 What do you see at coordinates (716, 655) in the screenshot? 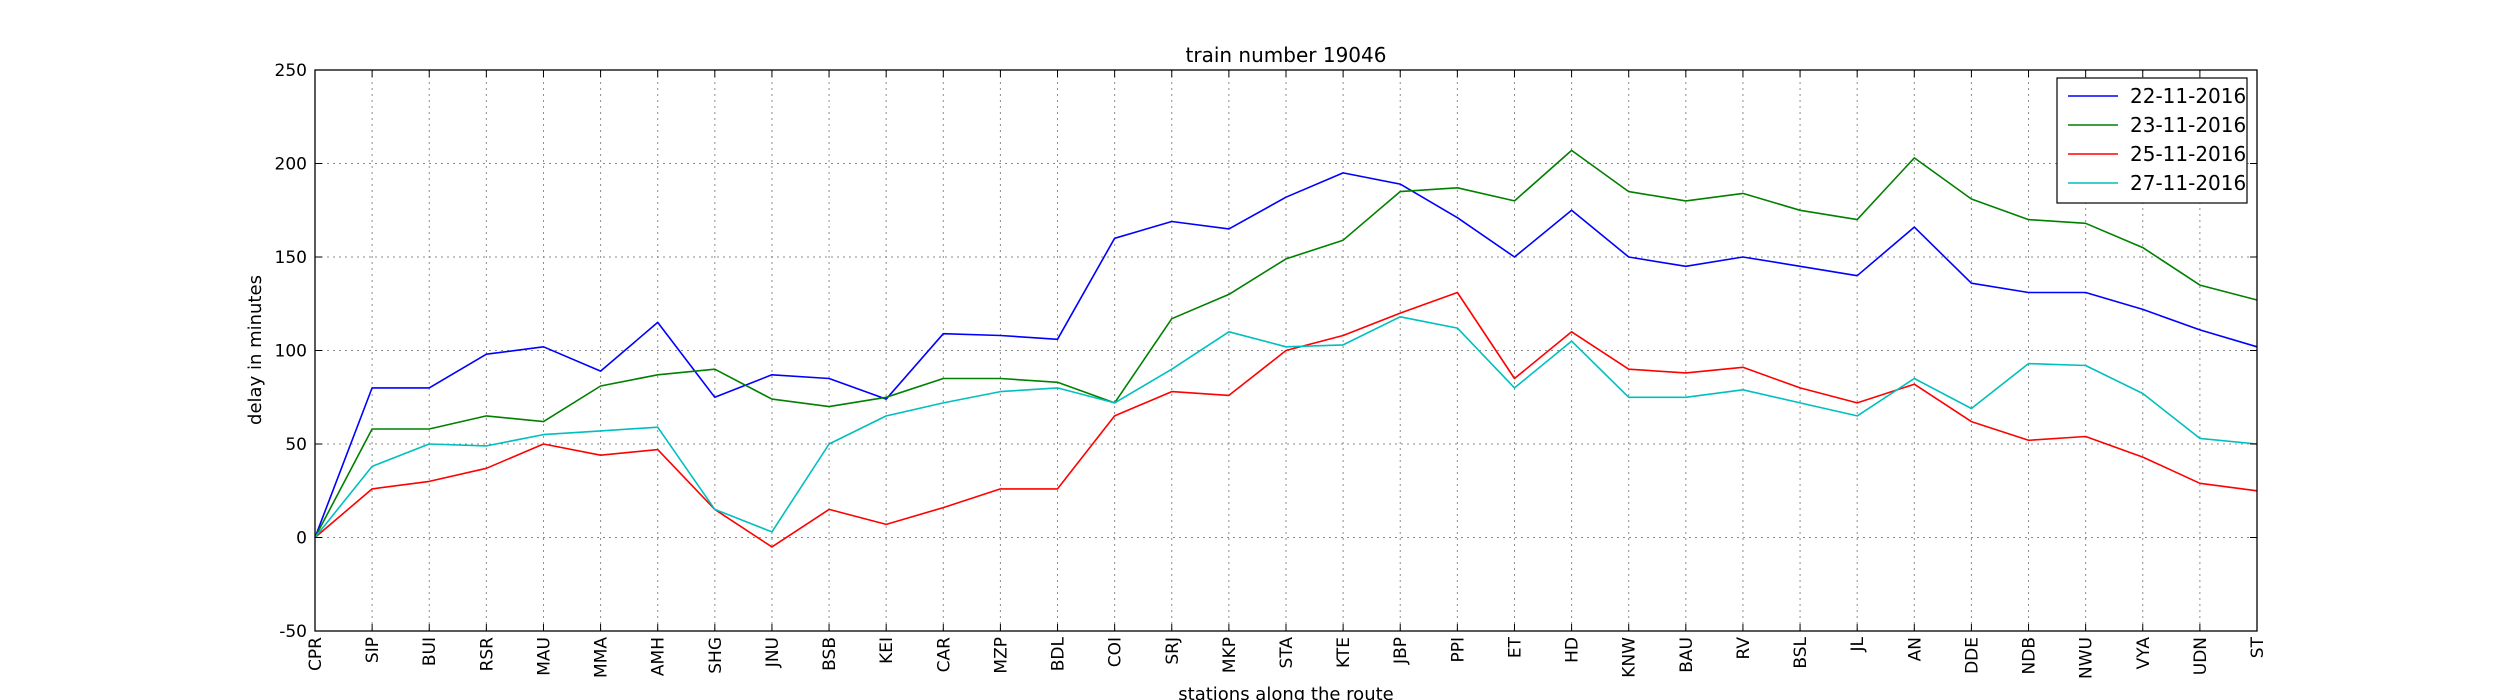
I see `x-tick-label: SHG` at bounding box center [716, 655].